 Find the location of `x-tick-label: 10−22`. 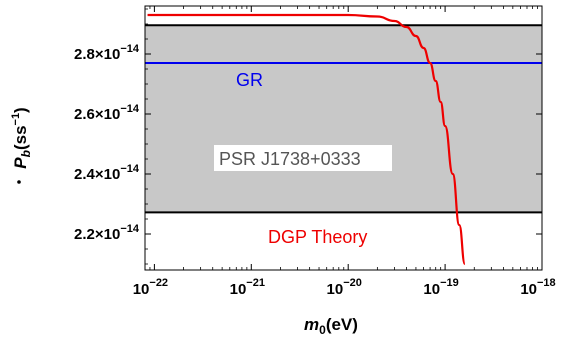

x-tick-label: 10−22 is located at coordinates (150, 287).